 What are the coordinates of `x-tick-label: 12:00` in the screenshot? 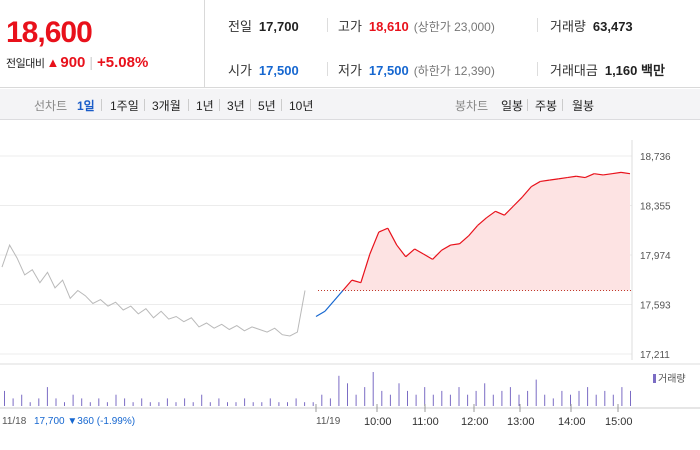 It's located at (475, 422).